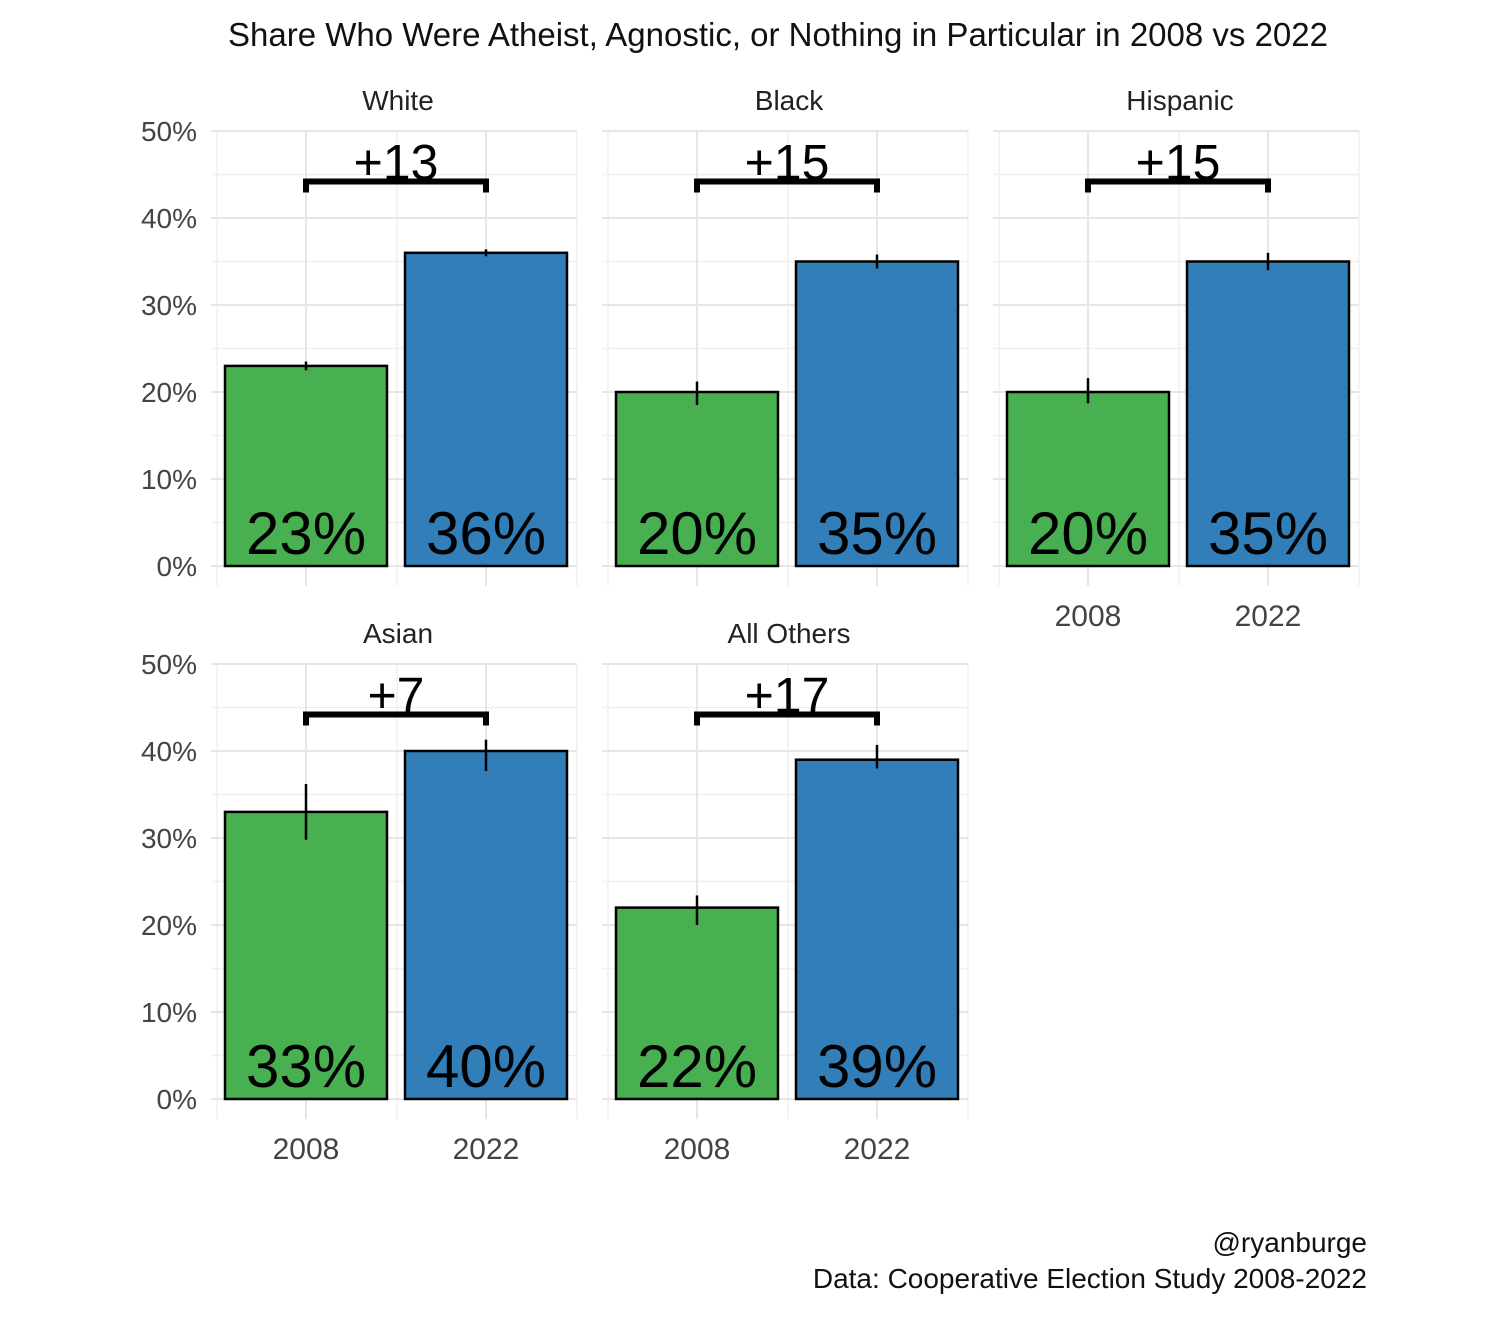  I want to click on bar-value-label-2022: 39%, so click(877, 1066).